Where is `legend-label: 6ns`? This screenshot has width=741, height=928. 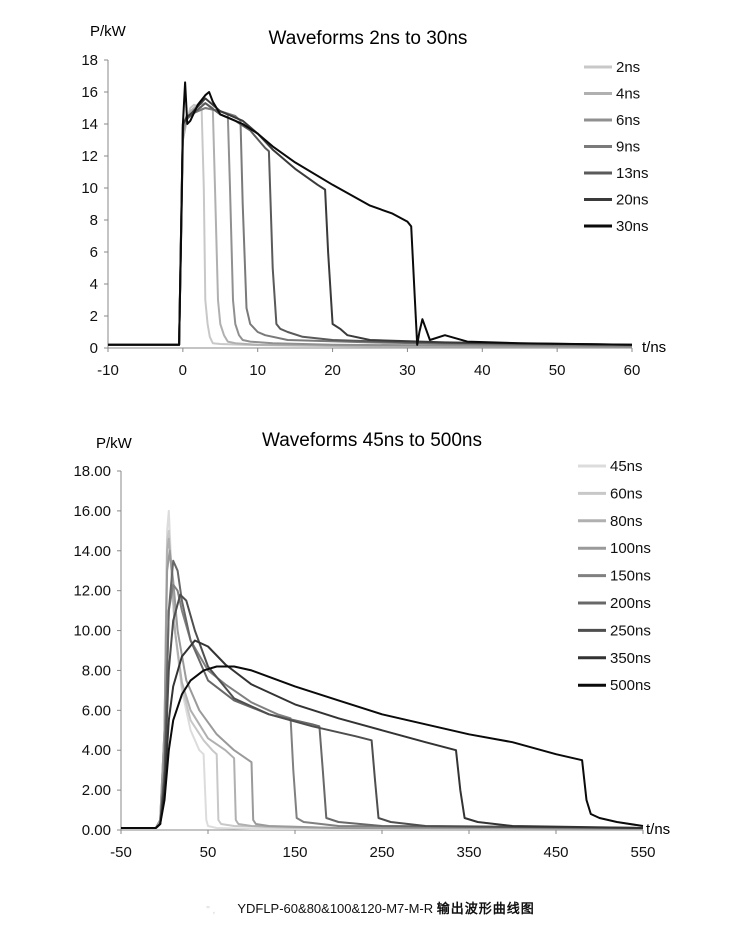
legend-label: 6ns is located at coordinates (628, 120).